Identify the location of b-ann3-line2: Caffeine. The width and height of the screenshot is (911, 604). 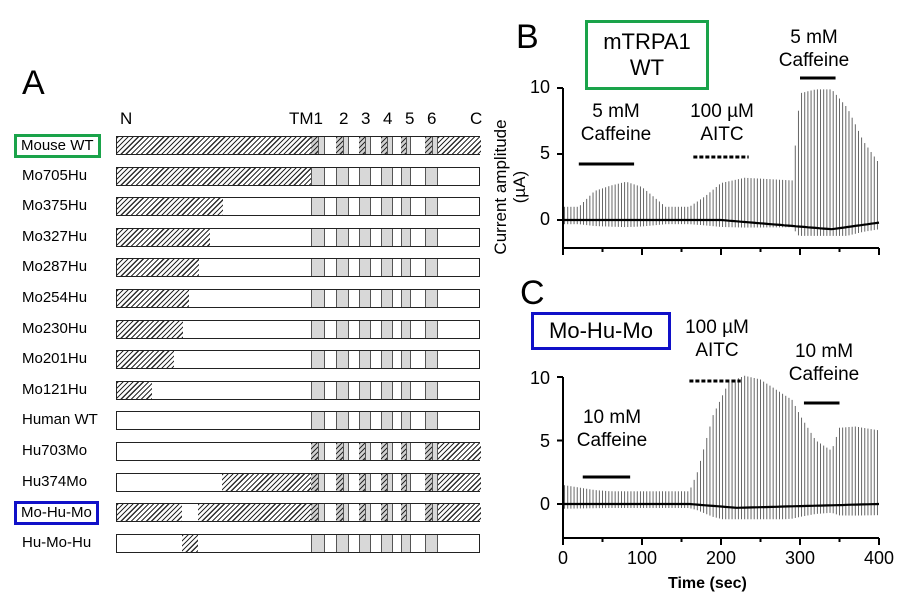
(814, 60).